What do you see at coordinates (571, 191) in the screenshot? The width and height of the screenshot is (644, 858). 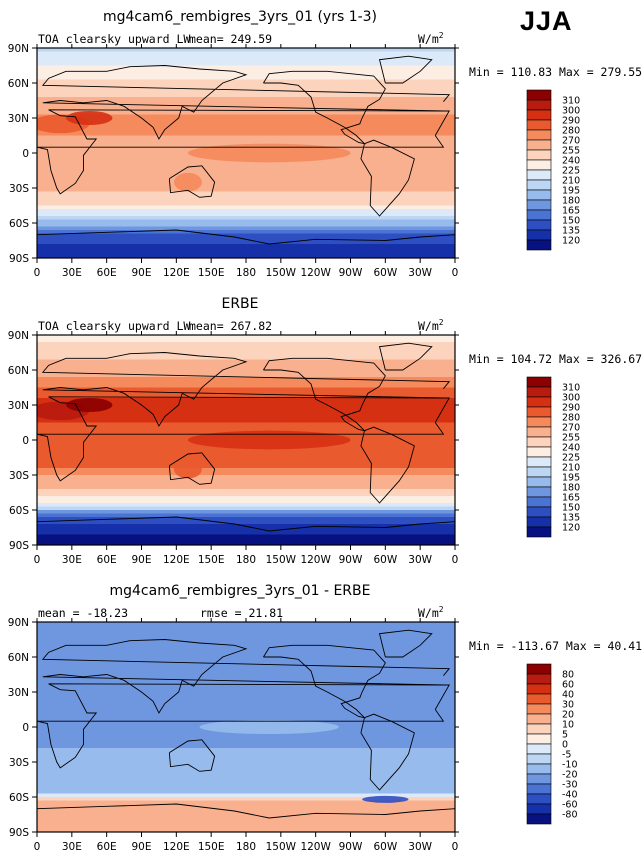 I see `colorbar-label: 195` at bounding box center [571, 191].